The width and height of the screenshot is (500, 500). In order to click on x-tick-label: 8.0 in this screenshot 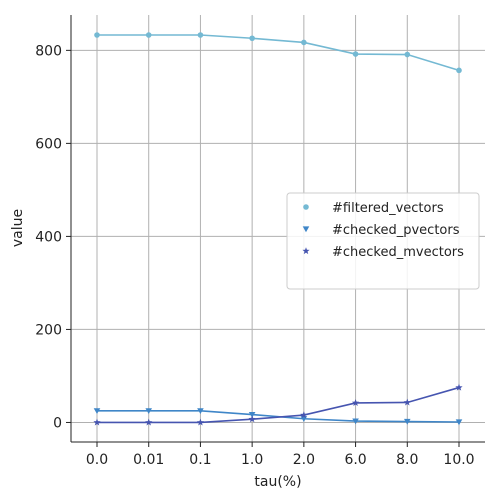, I will do `click(407, 460)`.